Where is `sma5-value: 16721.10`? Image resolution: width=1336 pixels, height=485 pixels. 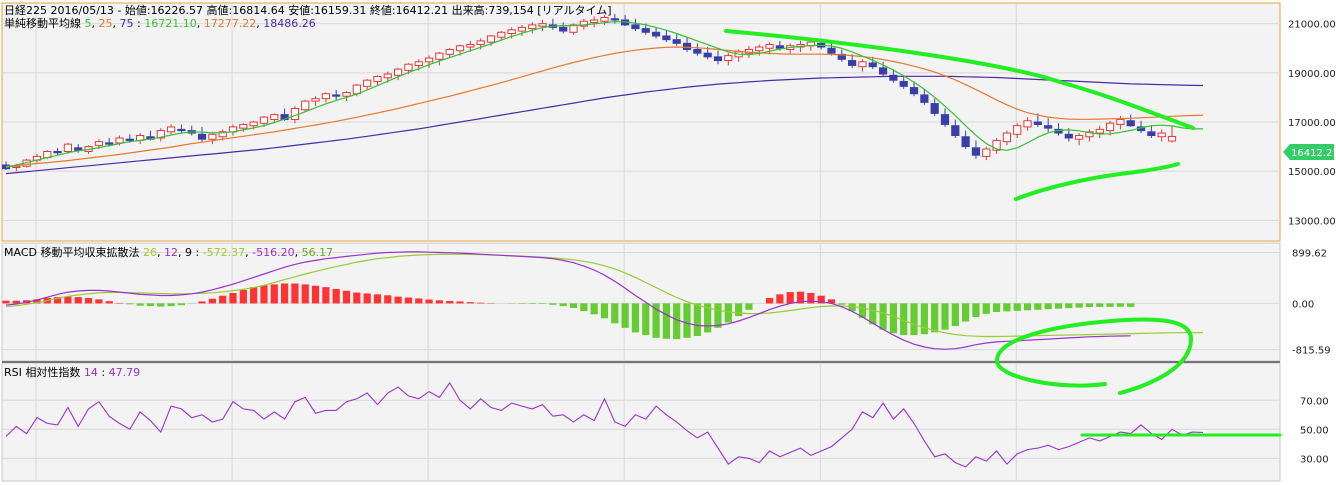
sma5-value: 16721.10 is located at coordinates (170, 23).